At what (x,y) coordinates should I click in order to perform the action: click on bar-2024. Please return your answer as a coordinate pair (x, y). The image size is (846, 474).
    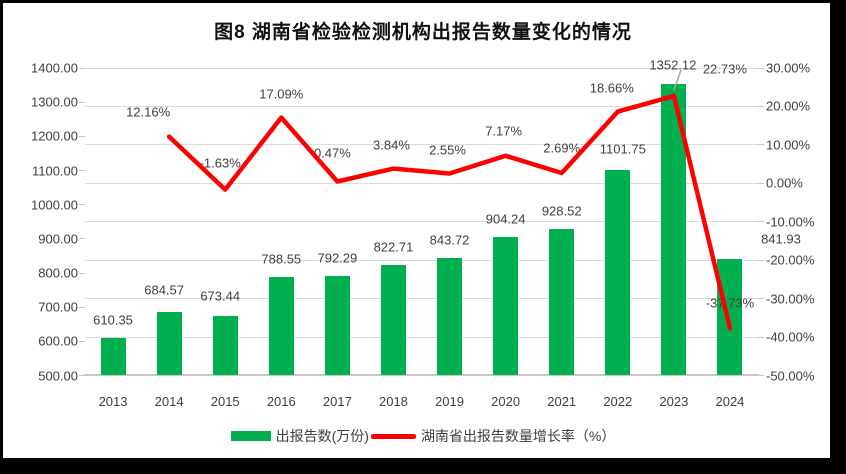
    Looking at the image, I should click on (730, 317).